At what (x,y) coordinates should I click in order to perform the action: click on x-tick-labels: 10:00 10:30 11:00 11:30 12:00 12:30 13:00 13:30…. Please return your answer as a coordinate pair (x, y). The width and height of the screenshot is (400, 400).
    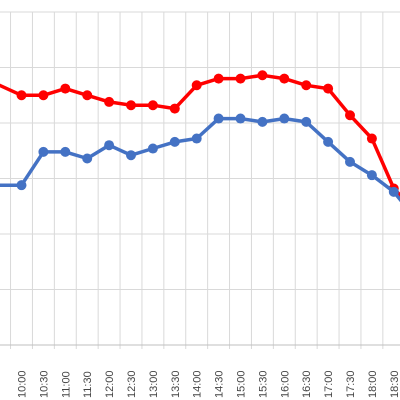
    Looking at the image, I should click on (208, 384).